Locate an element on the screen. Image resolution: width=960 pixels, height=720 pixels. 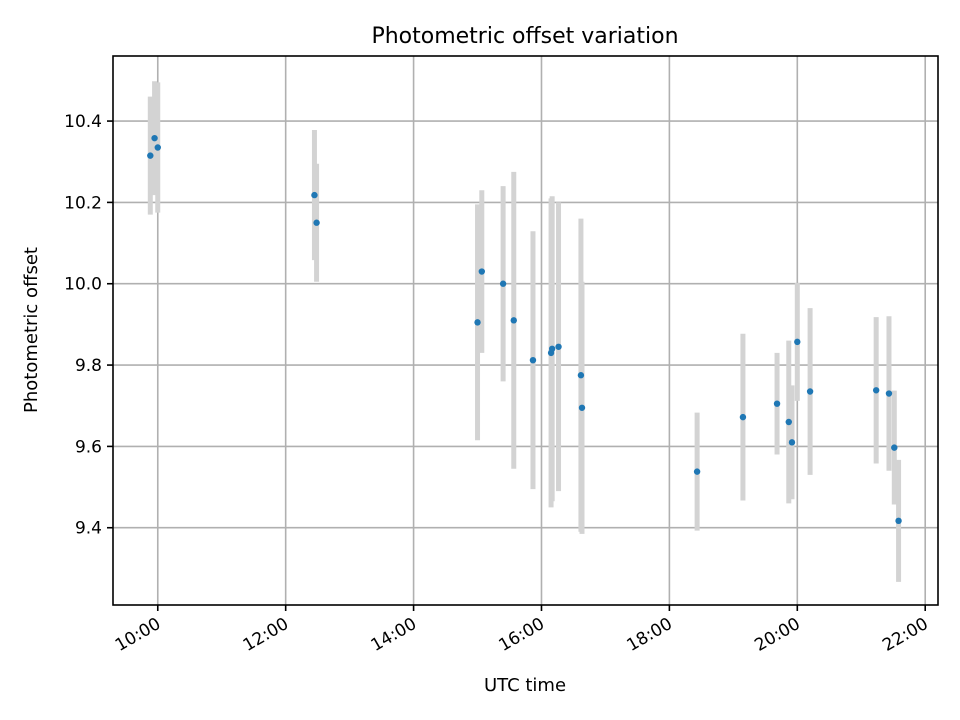
x-tick-label: 22:00 is located at coordinates (905, 635).